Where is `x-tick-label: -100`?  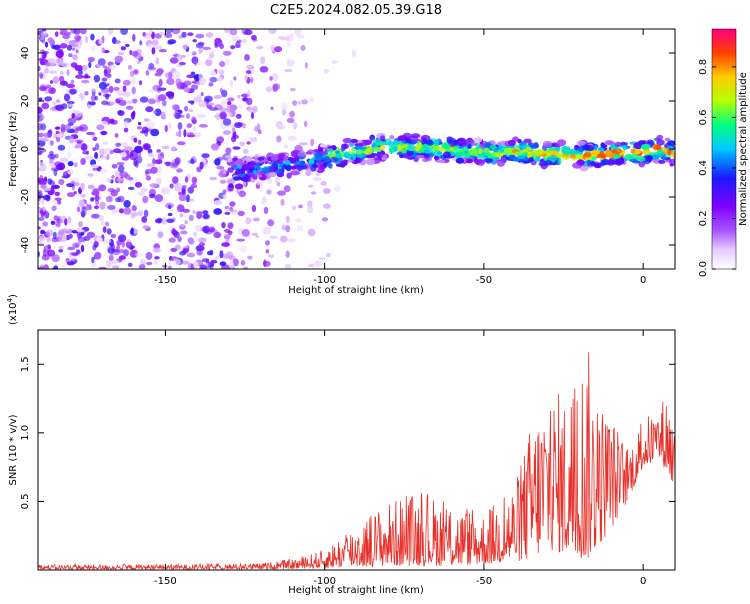 x-tick-label: -100 is located at coordinates (324, 280).